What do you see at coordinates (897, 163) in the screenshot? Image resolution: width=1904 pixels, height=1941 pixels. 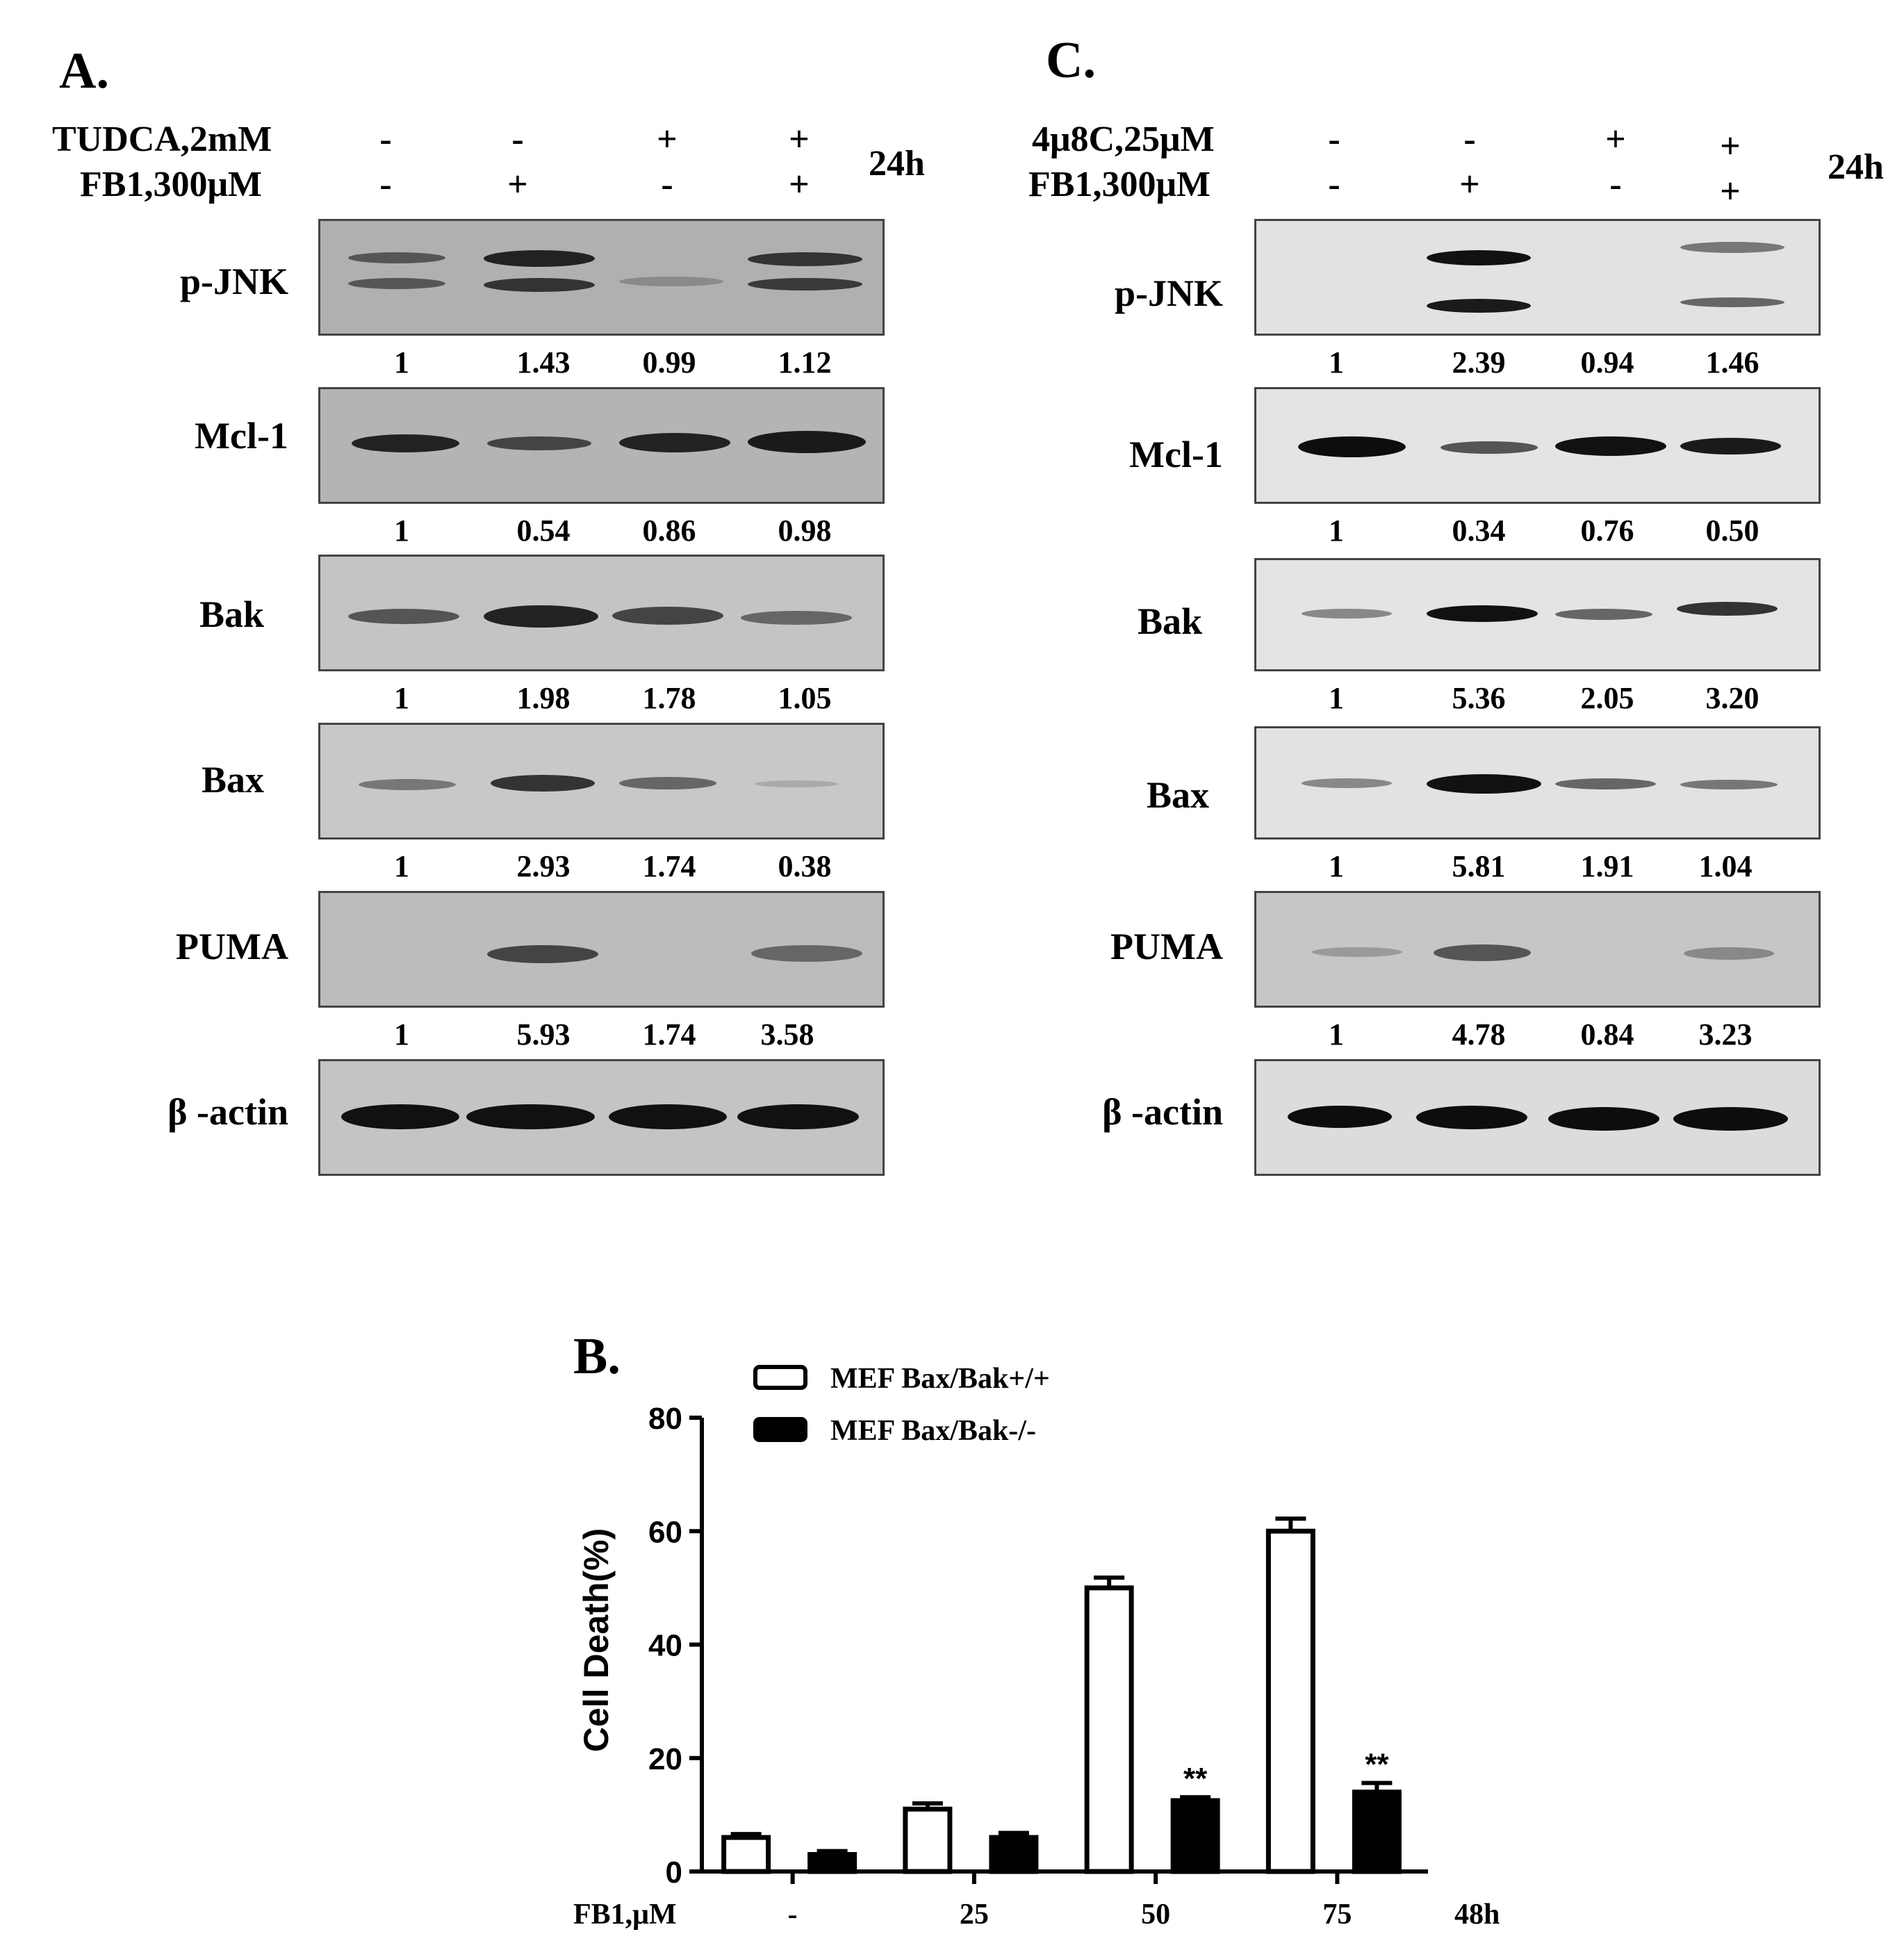 I see `panel-a-time: 24h` at bounding box center [897, 163].